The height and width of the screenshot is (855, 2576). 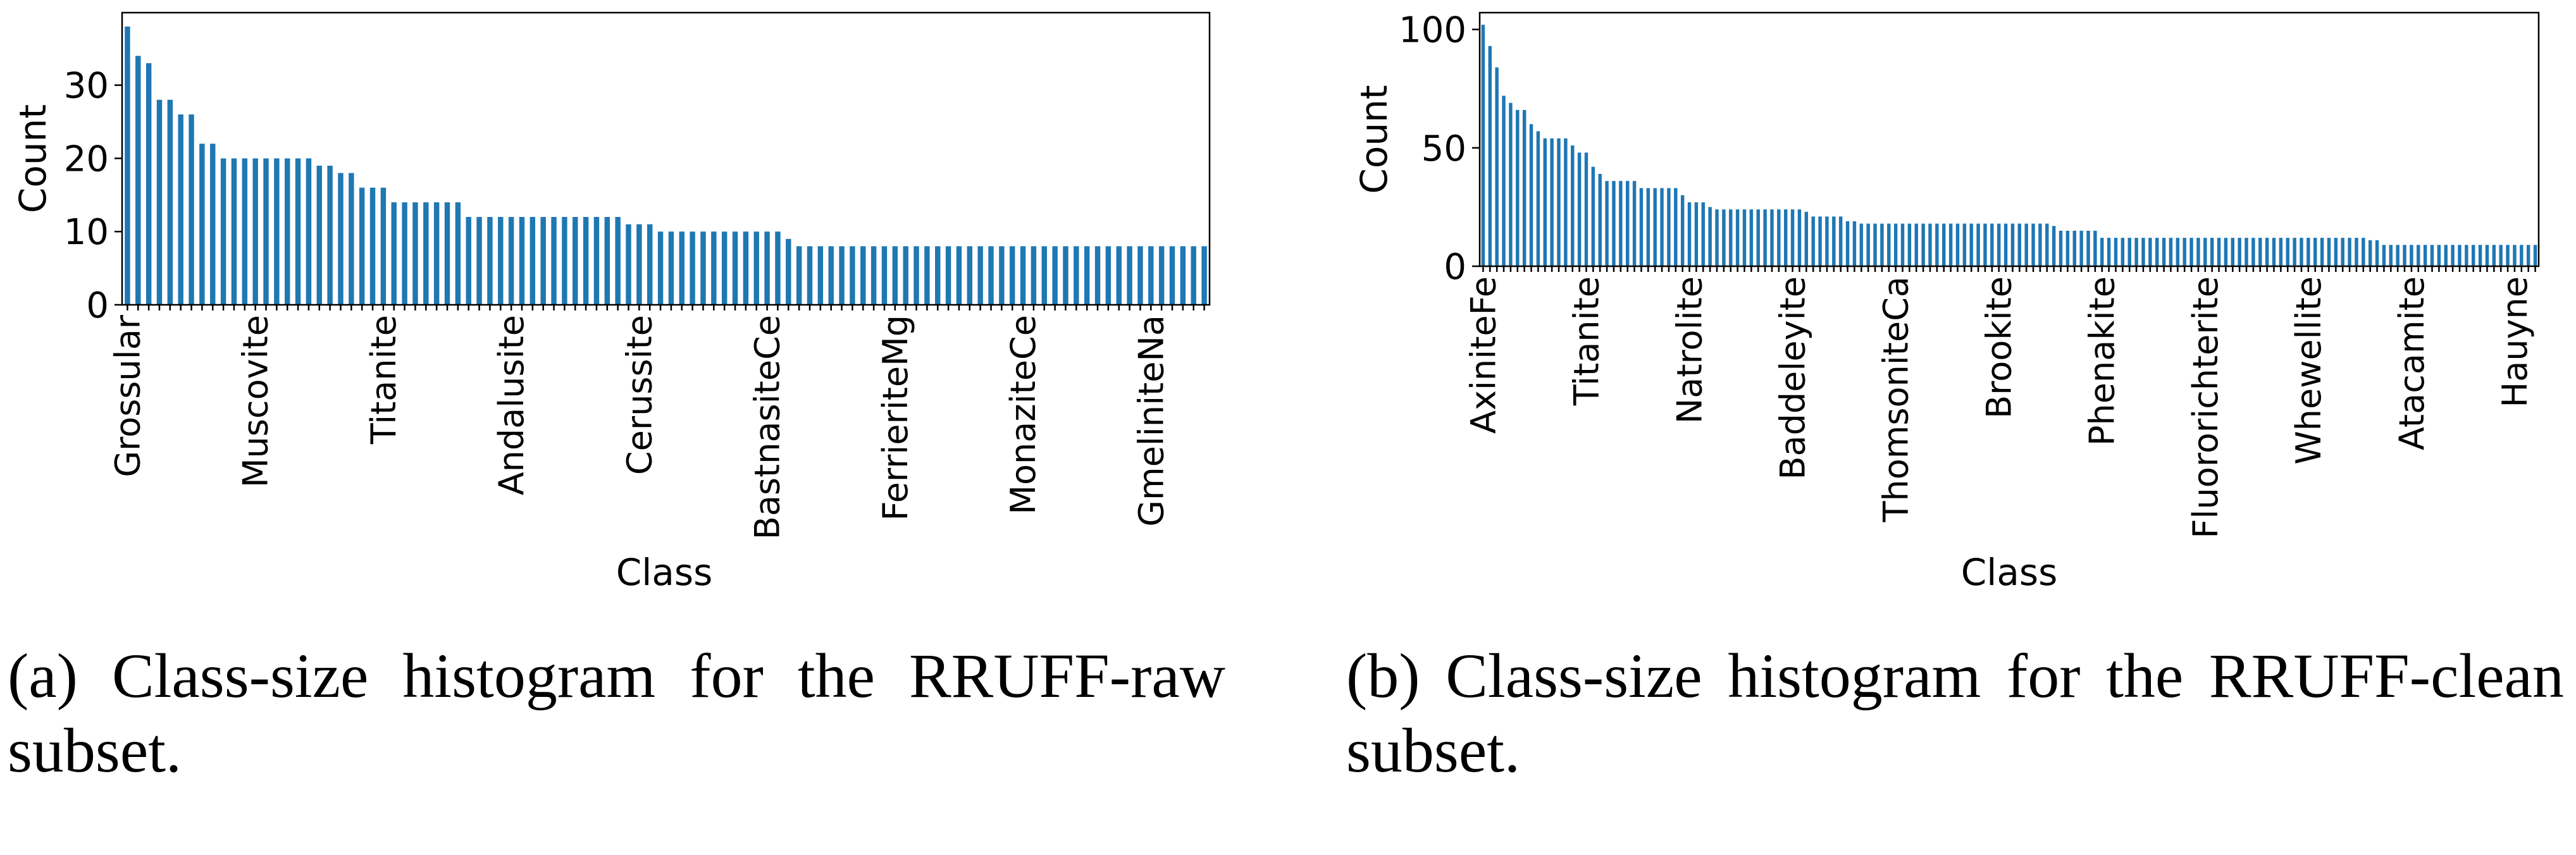 I want to click on x-tick-label: Phenakite, so click(x=2103, y=361).